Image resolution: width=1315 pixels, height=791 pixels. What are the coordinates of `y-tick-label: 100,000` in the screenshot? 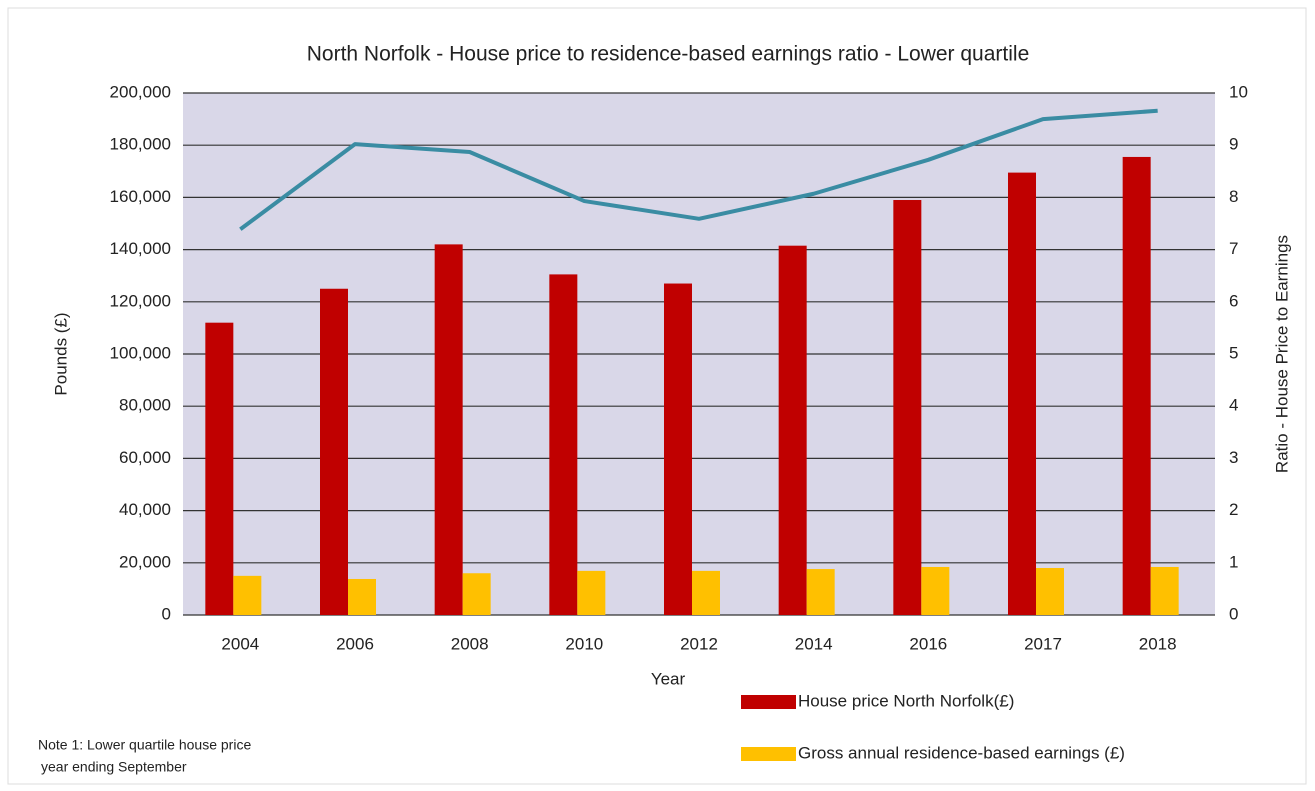 It's located at (140, 352).